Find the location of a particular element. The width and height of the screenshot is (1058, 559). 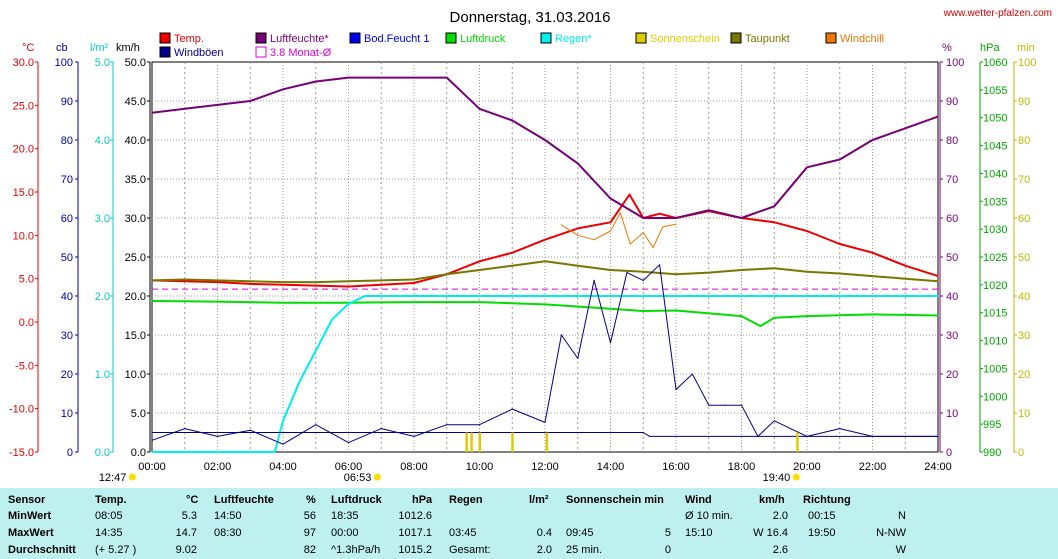

table-cell-dir-val: N-NW is located at coordinates (891, 533).